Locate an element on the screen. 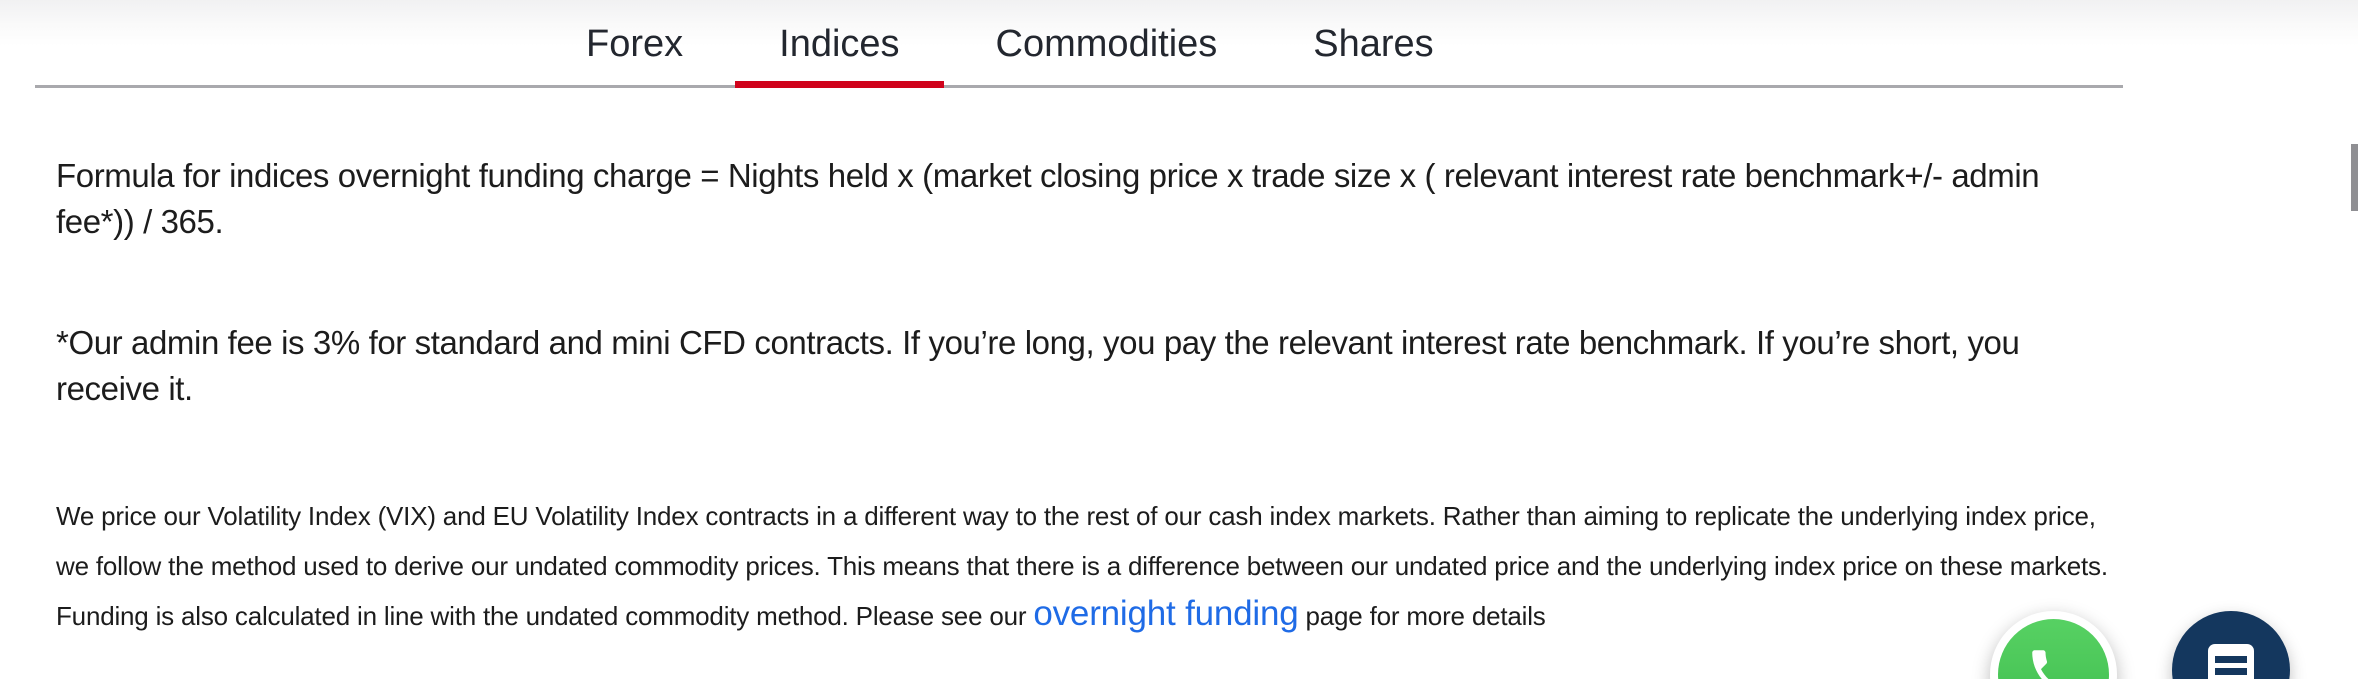  phone-icon is located at coordinates (2054, 661).